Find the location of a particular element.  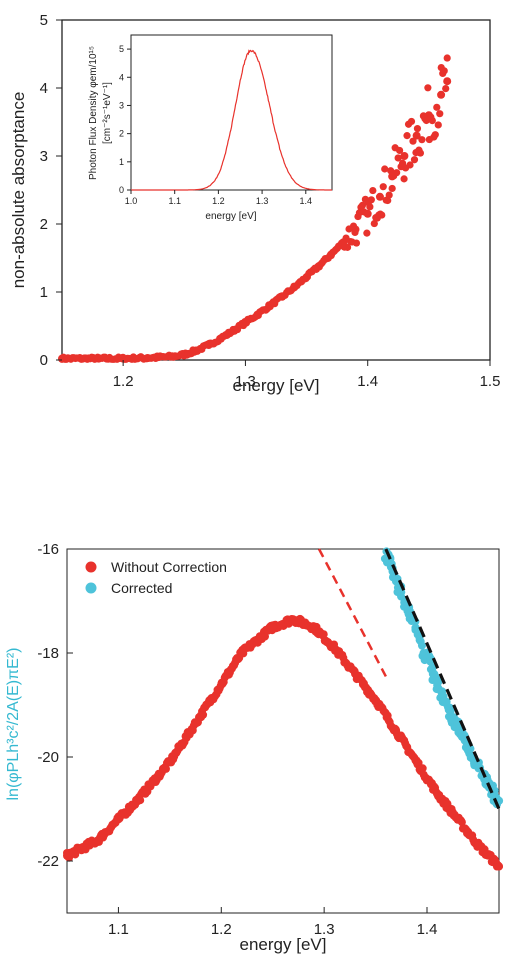

inset-y-tick-label: 3 is located at coordinates (121, 105).